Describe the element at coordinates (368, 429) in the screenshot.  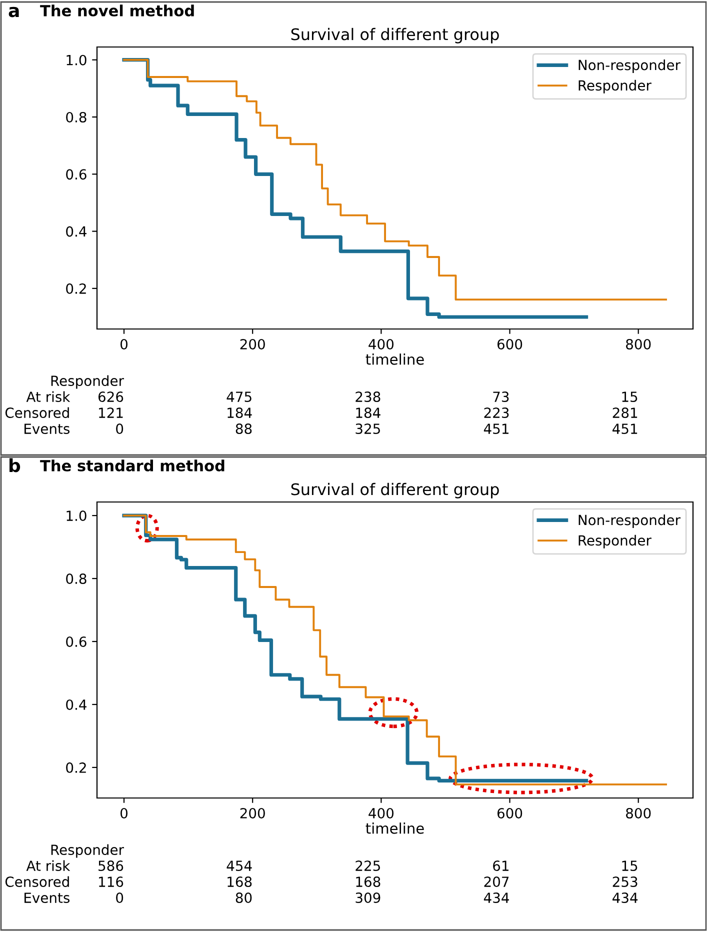
I see `text: 325` at that location.